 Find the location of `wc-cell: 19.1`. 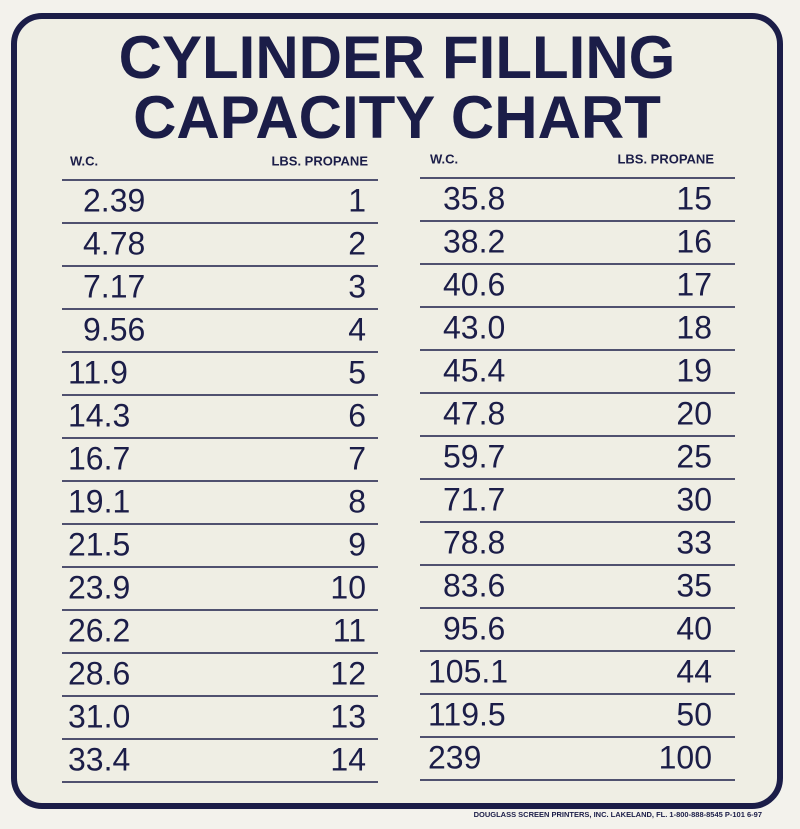

wc-cell: 19.1 is located at coordinates (99, 501).